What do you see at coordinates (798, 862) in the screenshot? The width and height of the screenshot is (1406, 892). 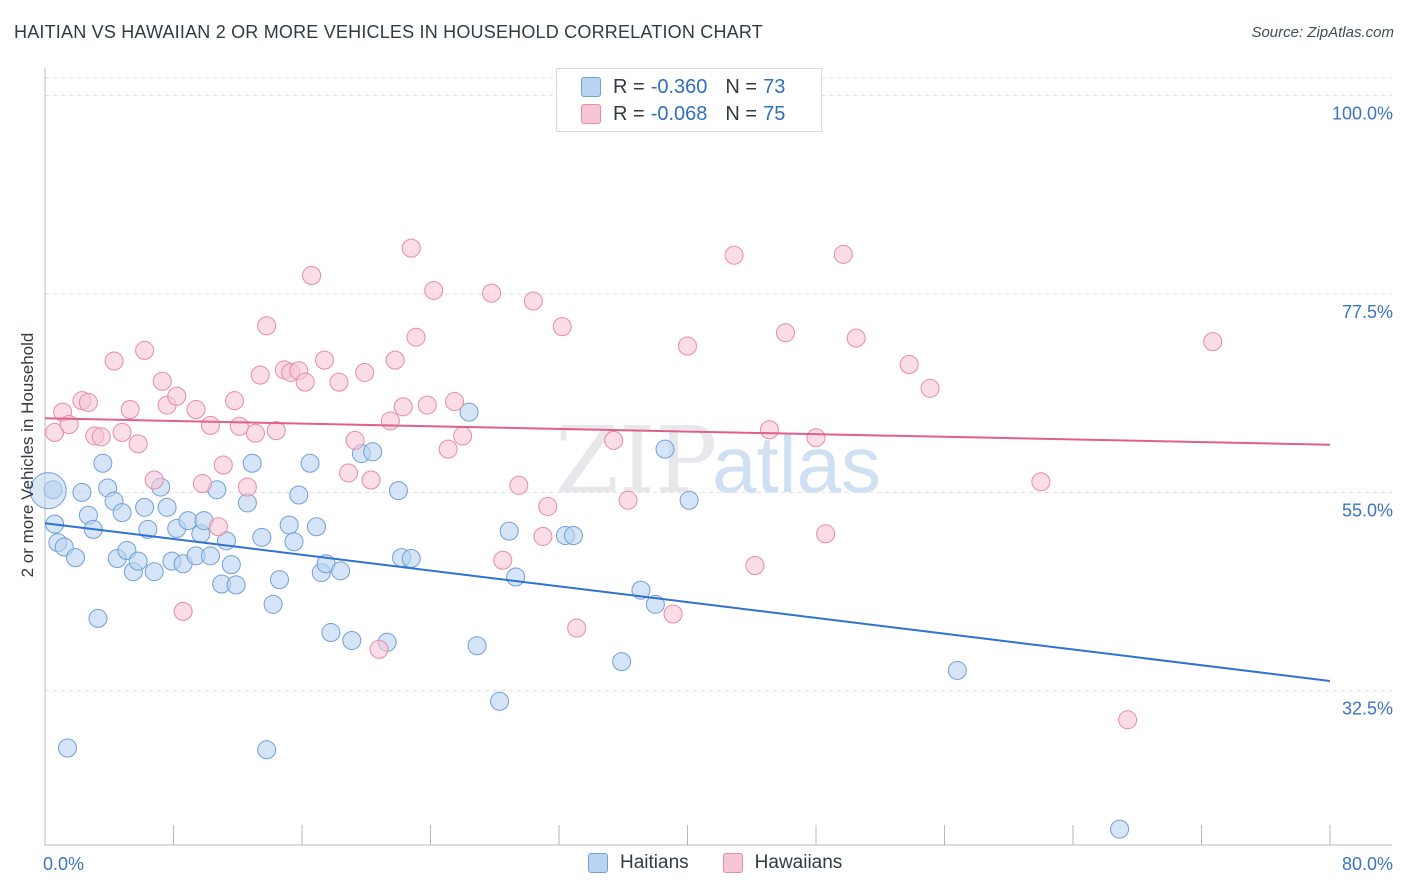 I see `series-label-hawaiians: Hawaiians` at bounding box center [798, 862].